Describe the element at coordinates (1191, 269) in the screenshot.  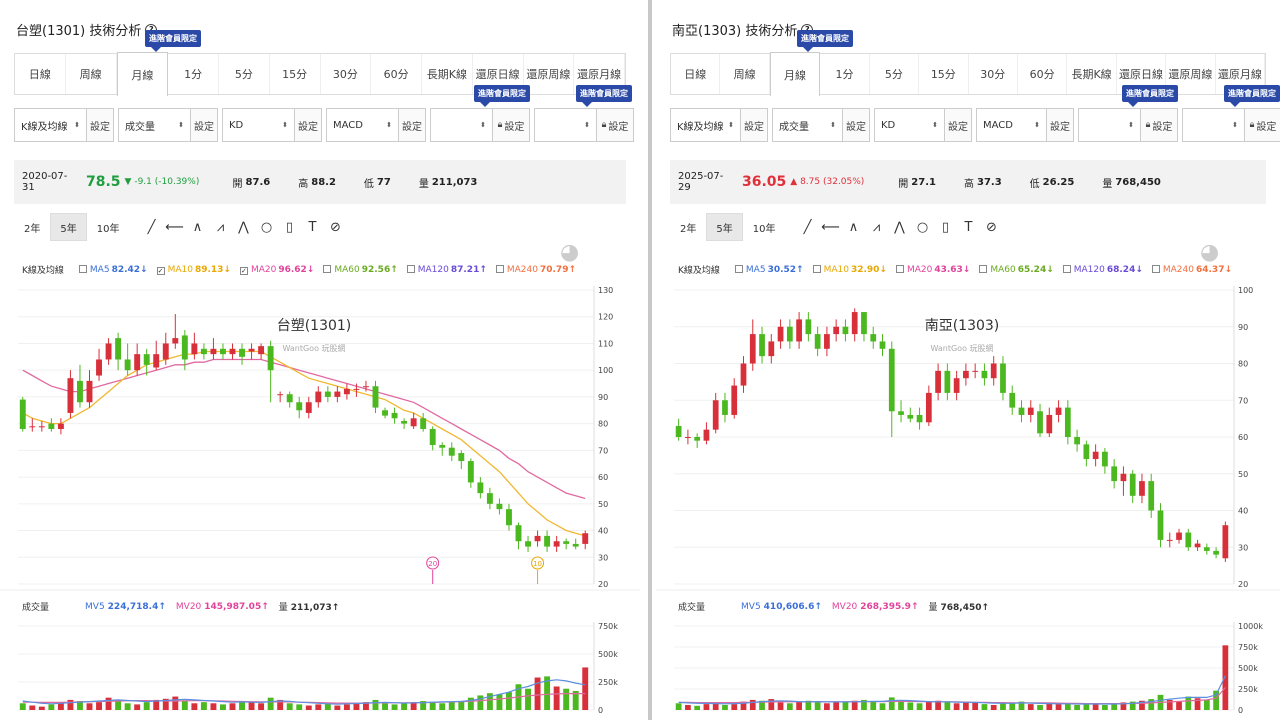
I see `ma-toggle-ma240: MA240 64.37↓` at that location.